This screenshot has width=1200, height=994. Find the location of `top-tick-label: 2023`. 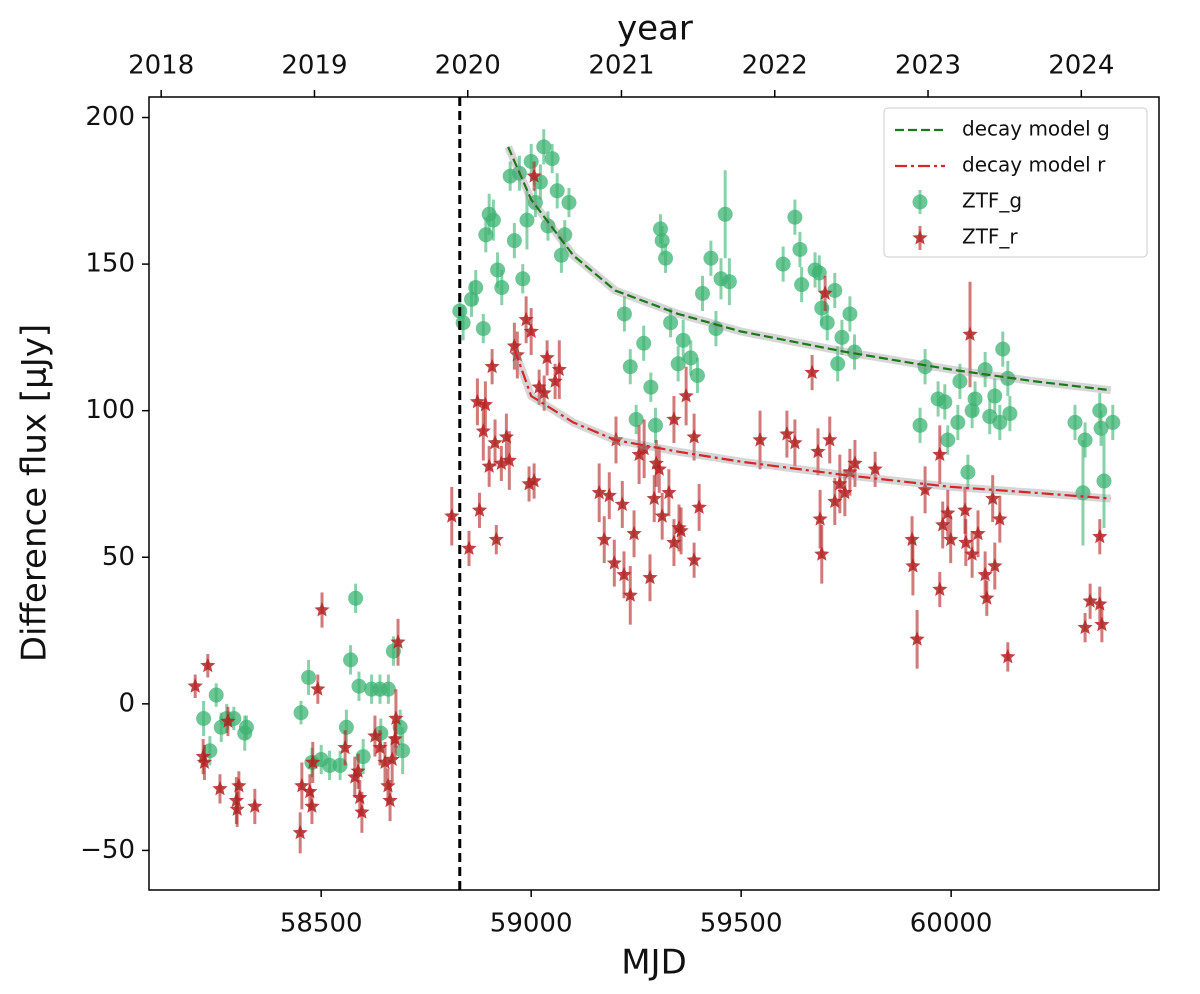

top-tick-label: 2023 is located at coordinates (928, 66).